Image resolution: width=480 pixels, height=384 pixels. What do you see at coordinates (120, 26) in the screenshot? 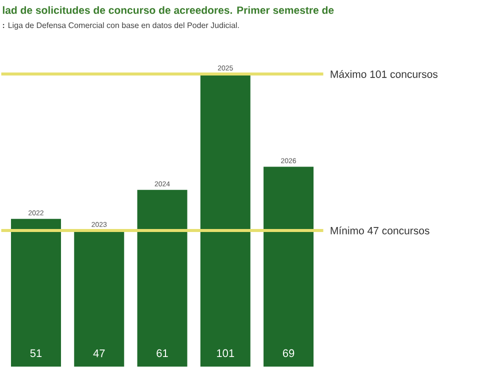
I see `chart-subtitle: : Liga de Defensa Comercial con base en datos del Poder Judicial.` at bounding box center [120, 26].